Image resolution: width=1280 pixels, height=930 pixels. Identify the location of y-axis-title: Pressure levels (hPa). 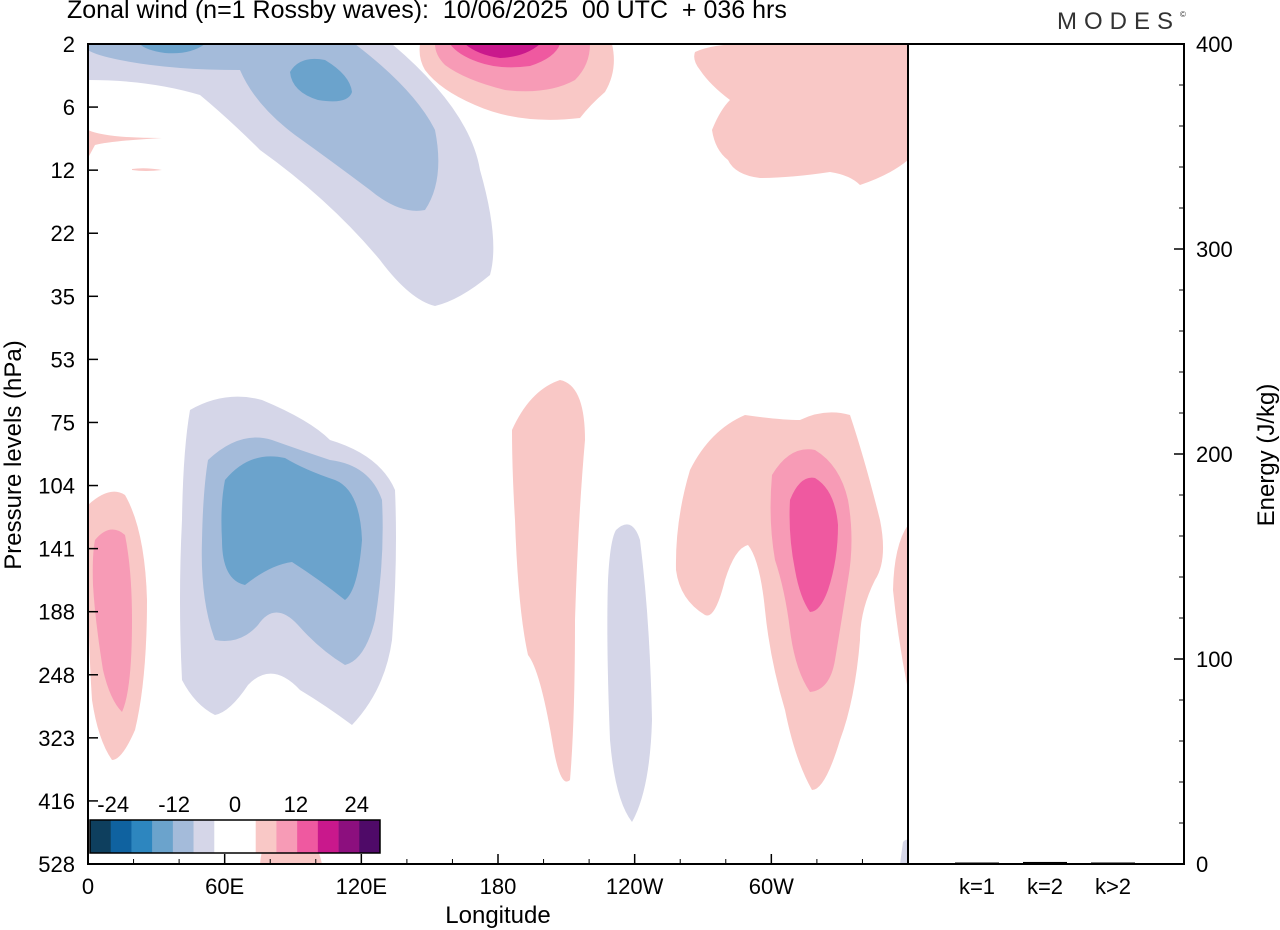
(13, 454).